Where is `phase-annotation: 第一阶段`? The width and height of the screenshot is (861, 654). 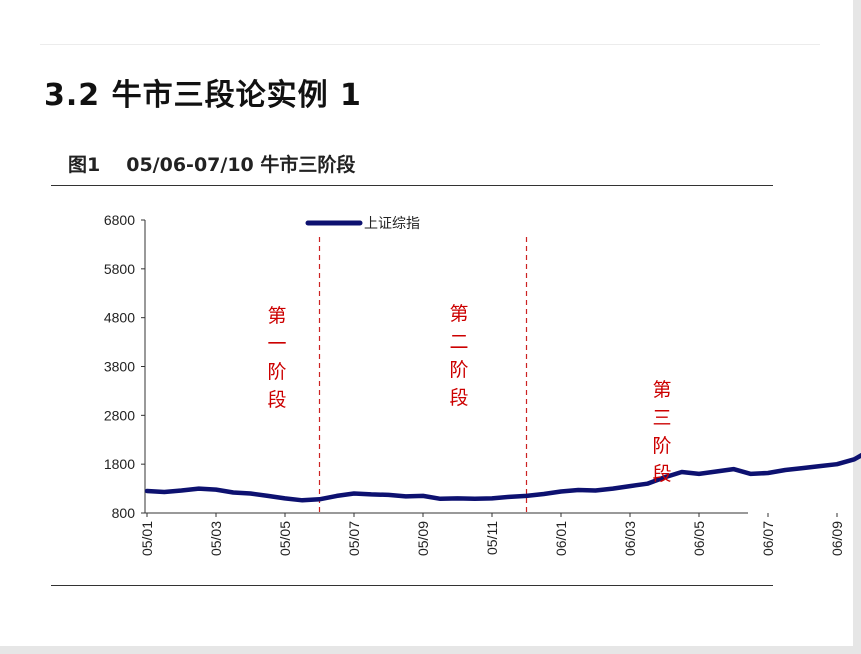
phase-annotation: 第一阶段 is located at coordinates (276, 358).